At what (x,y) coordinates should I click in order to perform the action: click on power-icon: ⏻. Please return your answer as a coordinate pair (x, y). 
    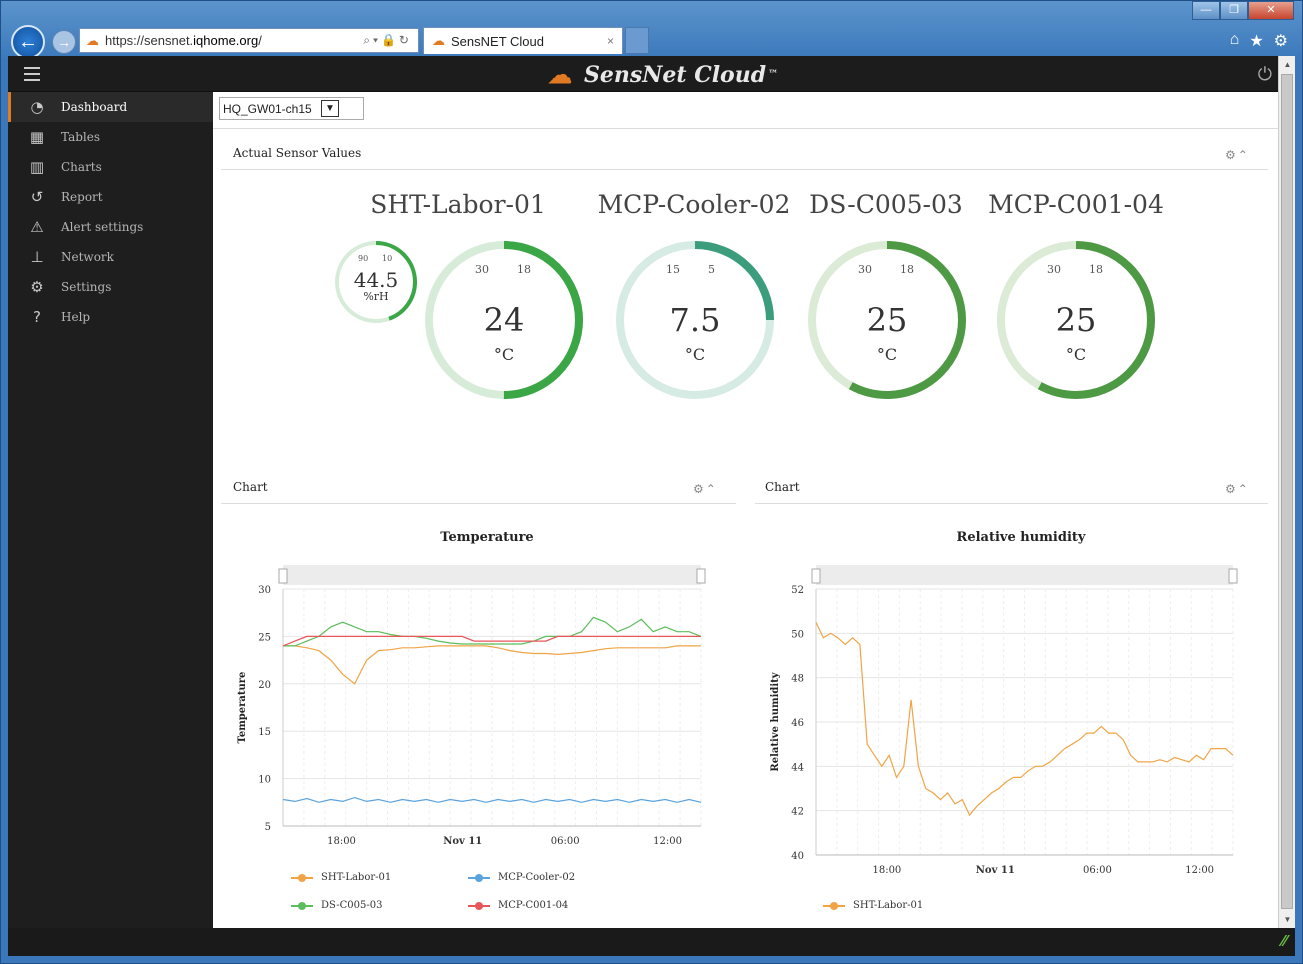
    Looking at the image, I should click on (1264, 74).